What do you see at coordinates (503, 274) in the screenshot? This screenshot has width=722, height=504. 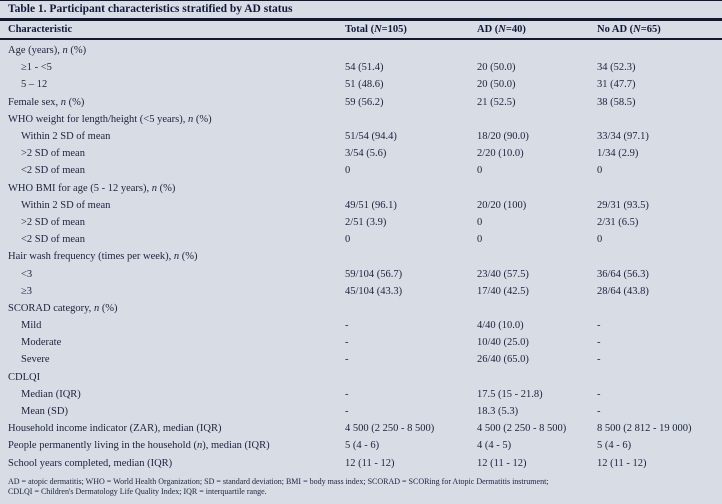 I see `cell-value: 23/40 (57.5)` at bounding box center [503, 274].